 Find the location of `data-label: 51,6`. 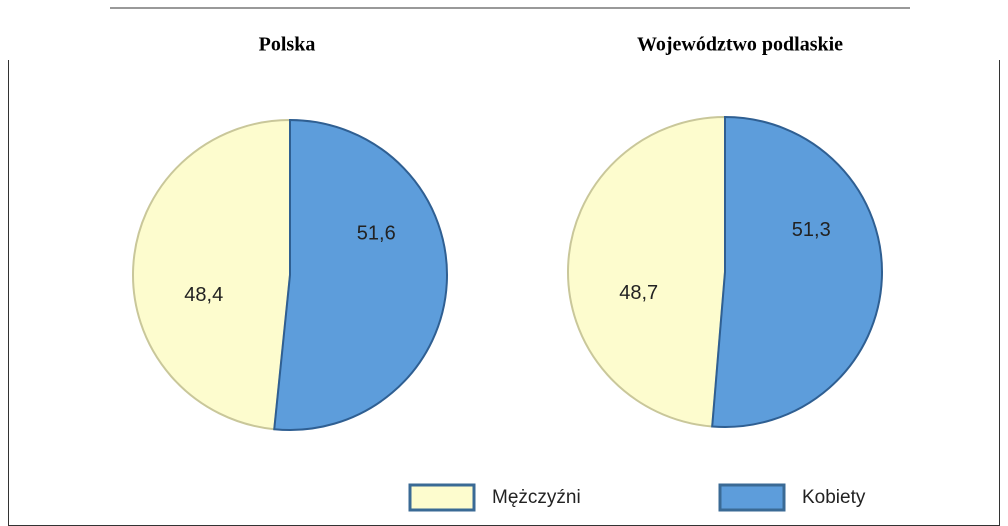

data-label: 51,6 is located at coordinates (376, 234).